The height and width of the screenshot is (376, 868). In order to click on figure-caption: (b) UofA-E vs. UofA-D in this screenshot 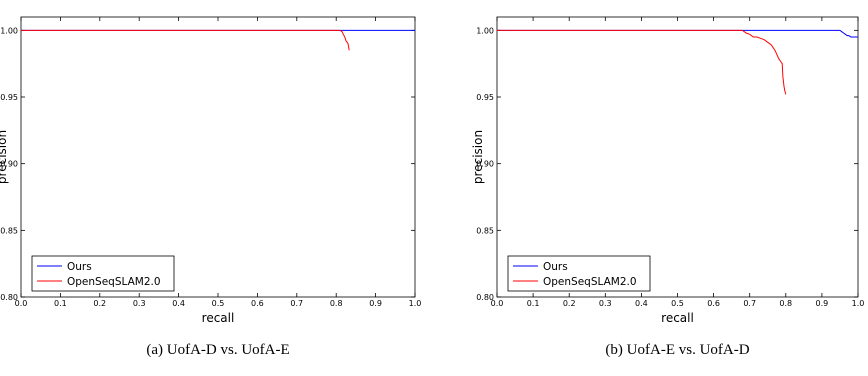, I will do `click(677, 350)`.